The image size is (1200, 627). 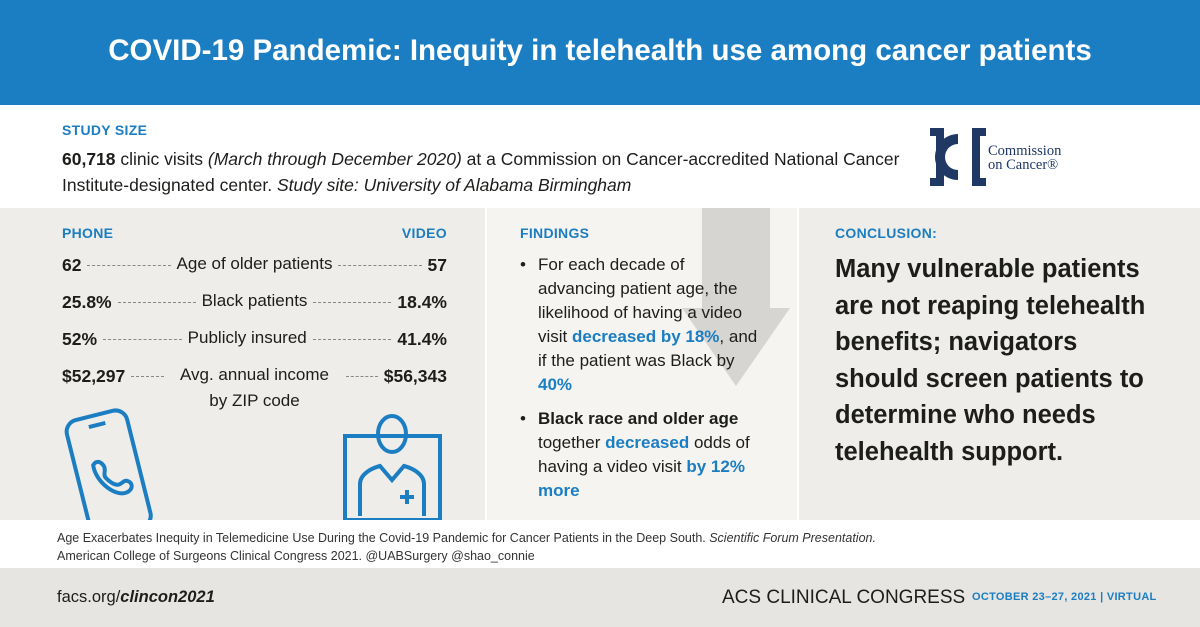 What do you see at coordinates (1023, 165) in the screenshot?
I see `text: on Cancer®` at bounding box center [1023, 165].